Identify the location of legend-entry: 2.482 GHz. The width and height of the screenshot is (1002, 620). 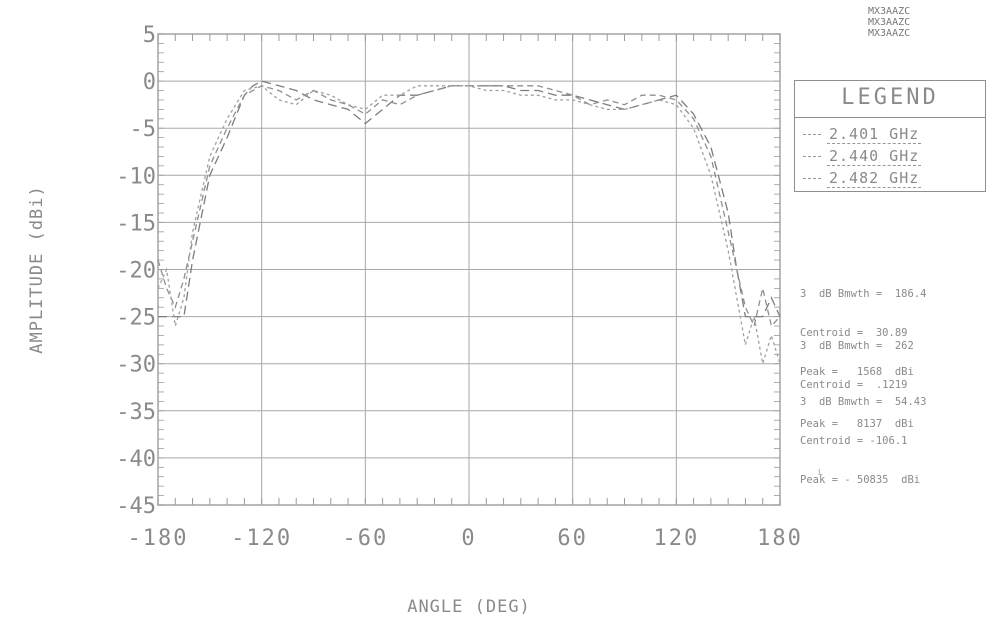
(891, 181).